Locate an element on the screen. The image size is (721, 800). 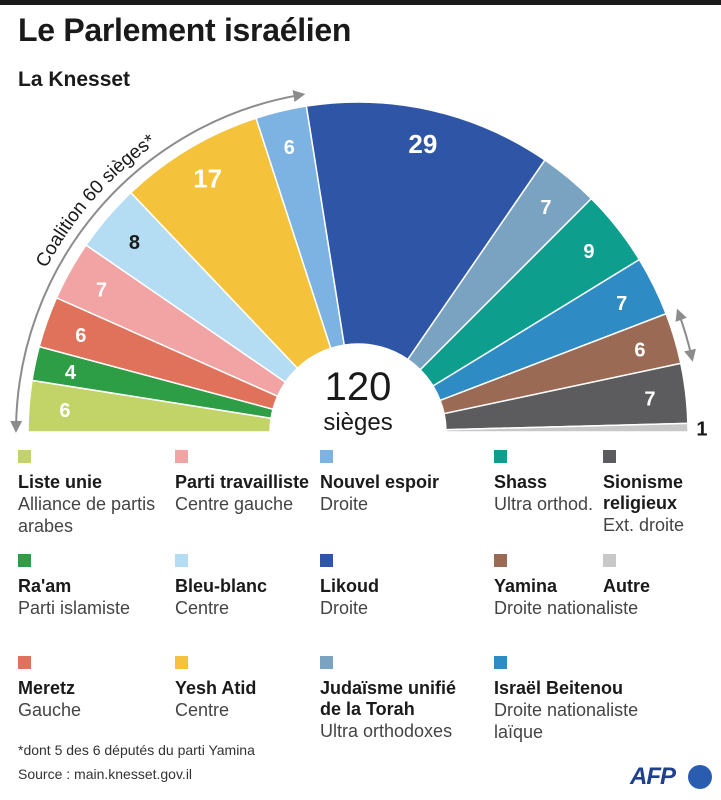
legend-party-description: Centre gauche is located at coordinates (234, 504).